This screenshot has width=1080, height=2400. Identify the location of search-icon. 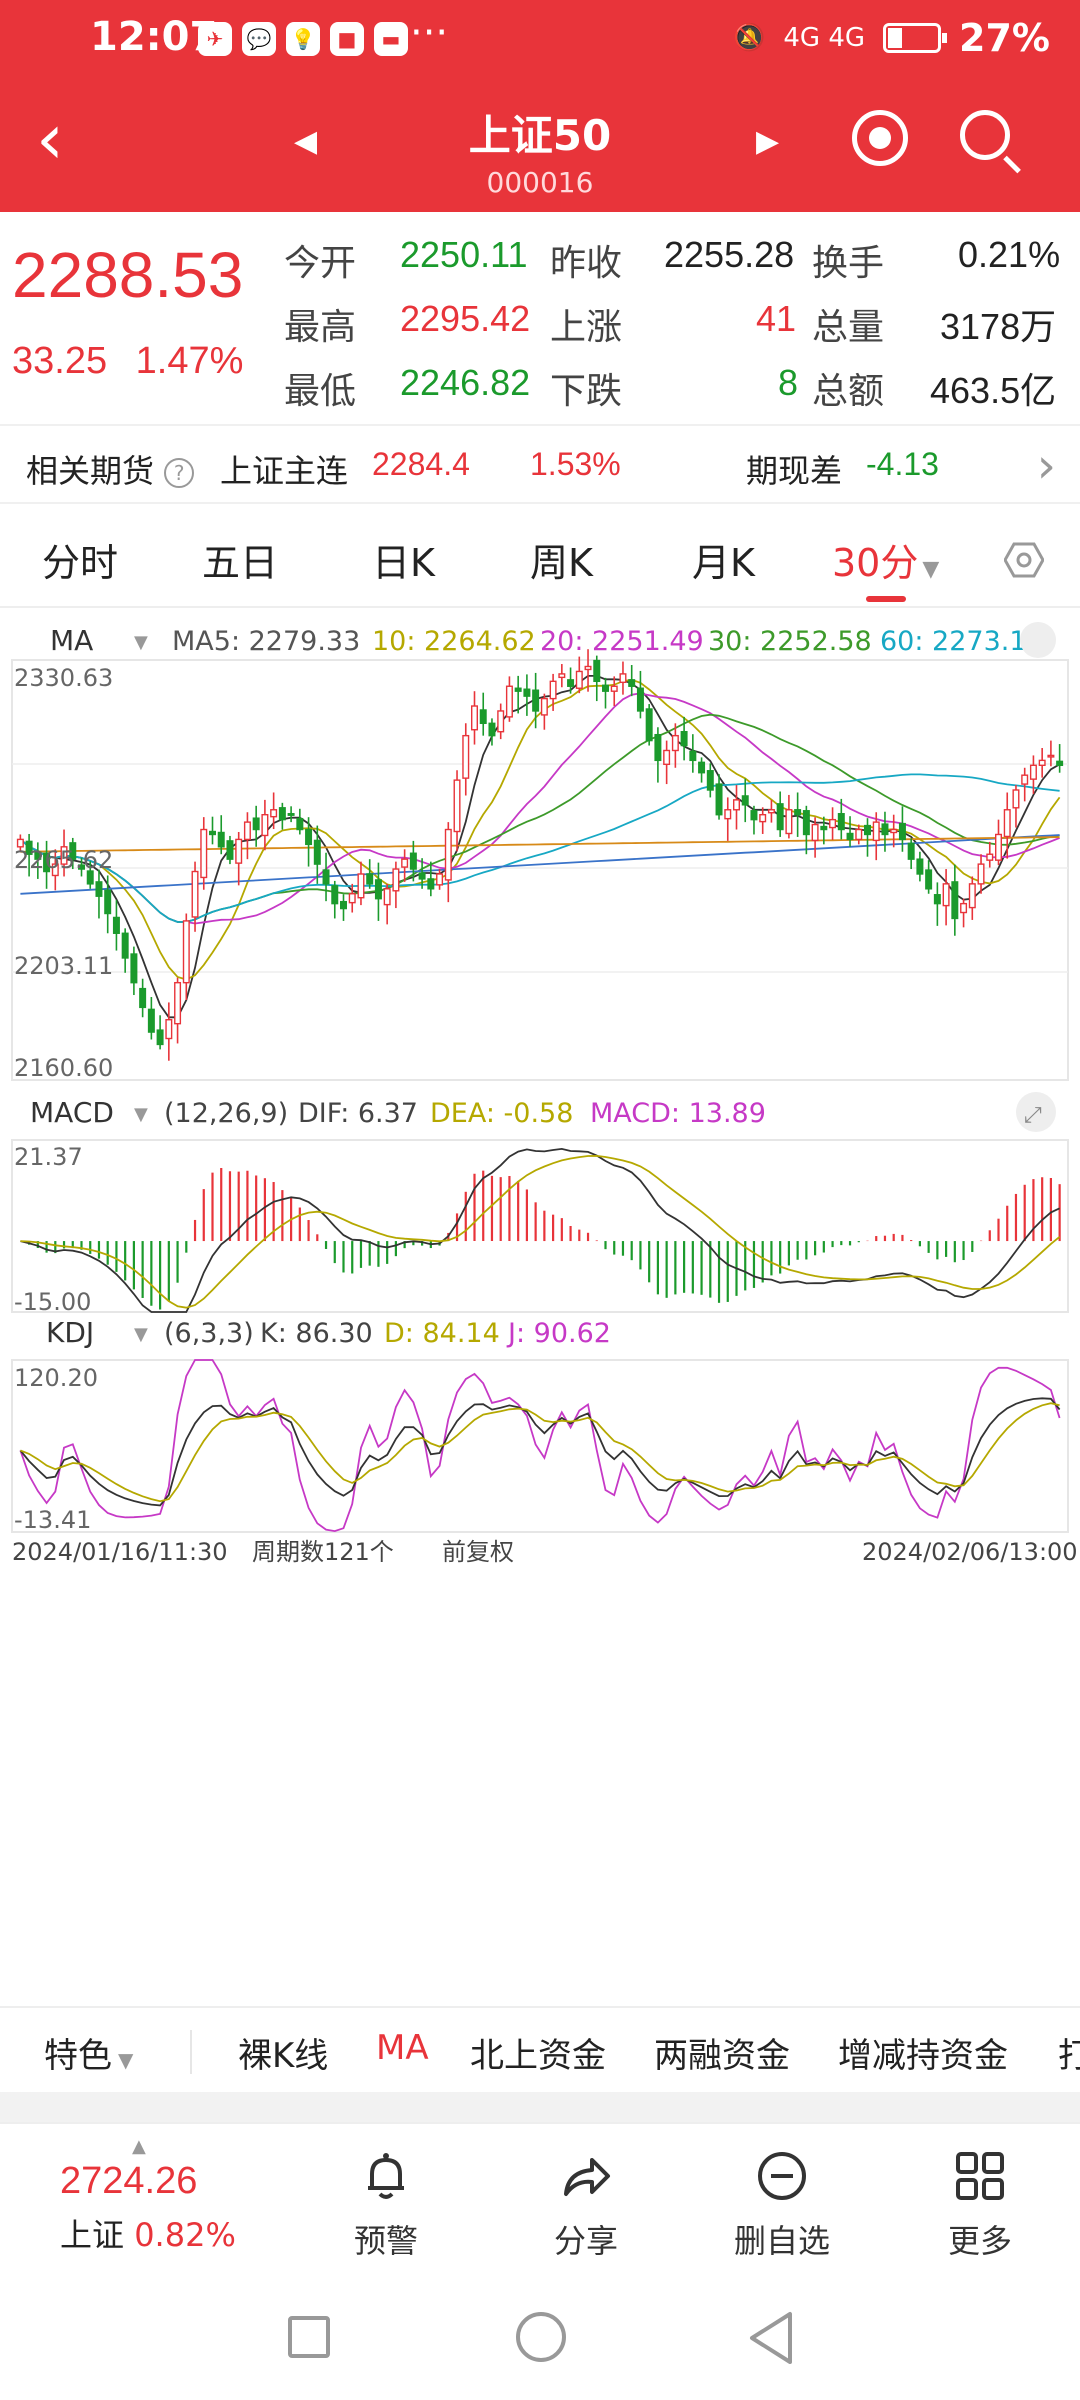
(985, 135).